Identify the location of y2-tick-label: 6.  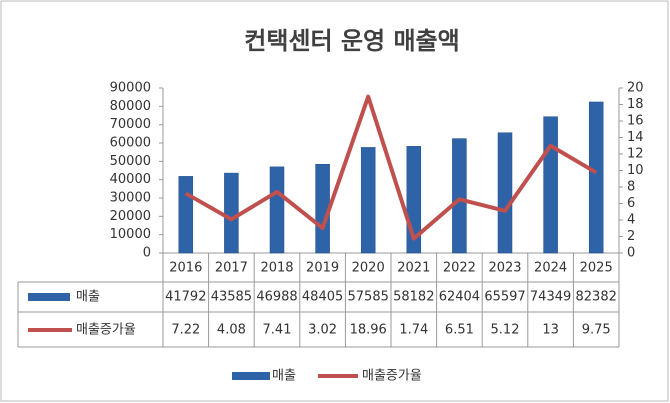
(631, 203).